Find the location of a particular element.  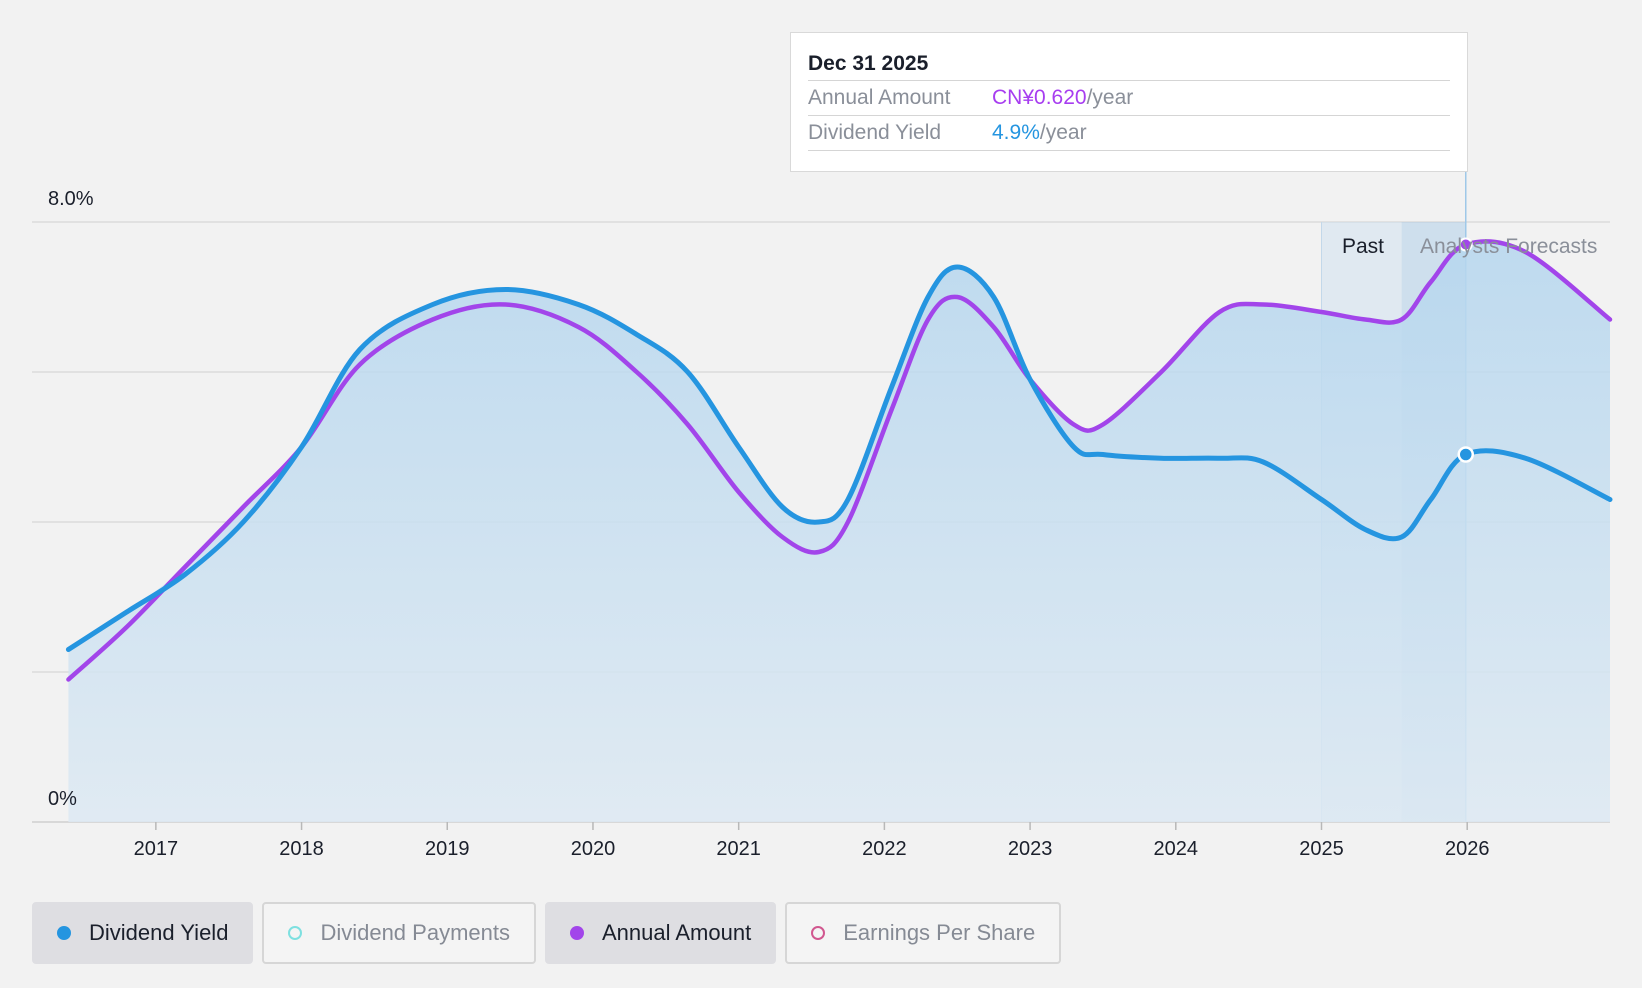

annual-amount-dot-icon is located at coordinates (576, 933).